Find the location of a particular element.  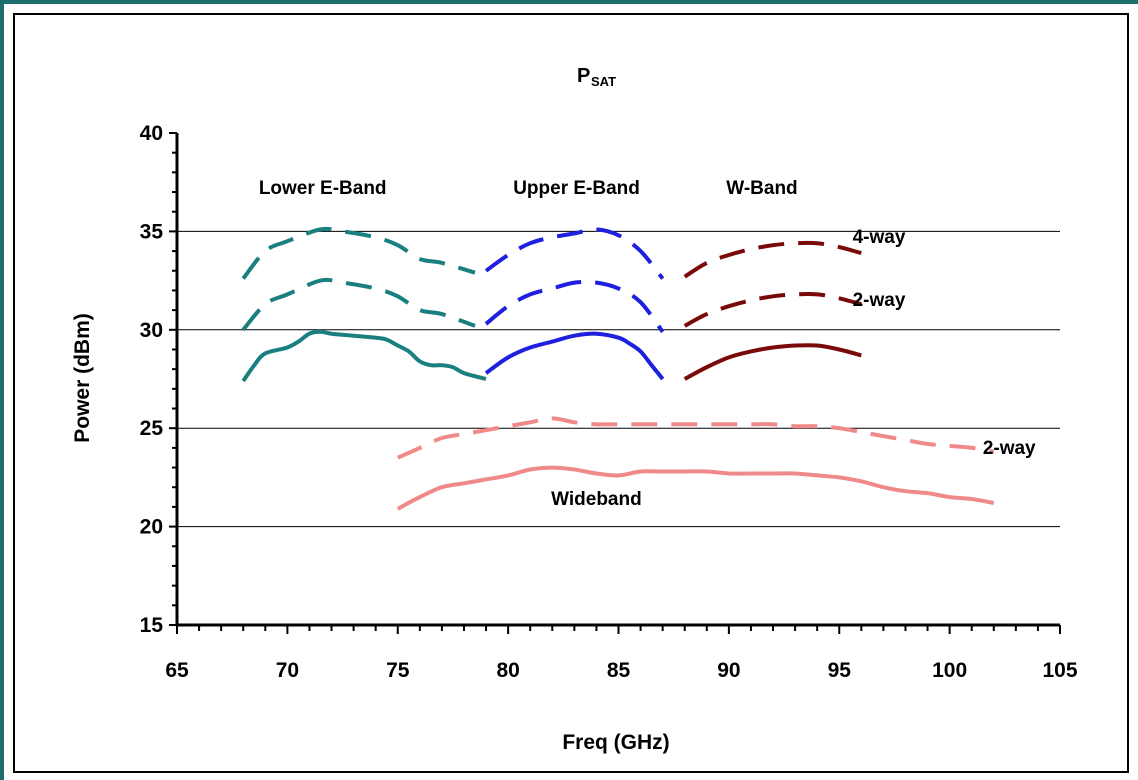

x-tick-label: 90 is located at coordinates (728, 670).